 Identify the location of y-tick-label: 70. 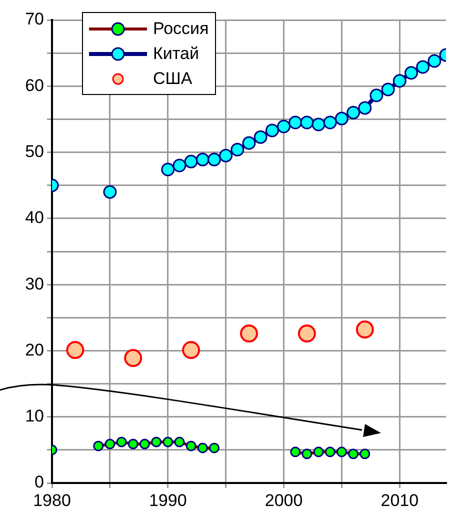
(34, 19).